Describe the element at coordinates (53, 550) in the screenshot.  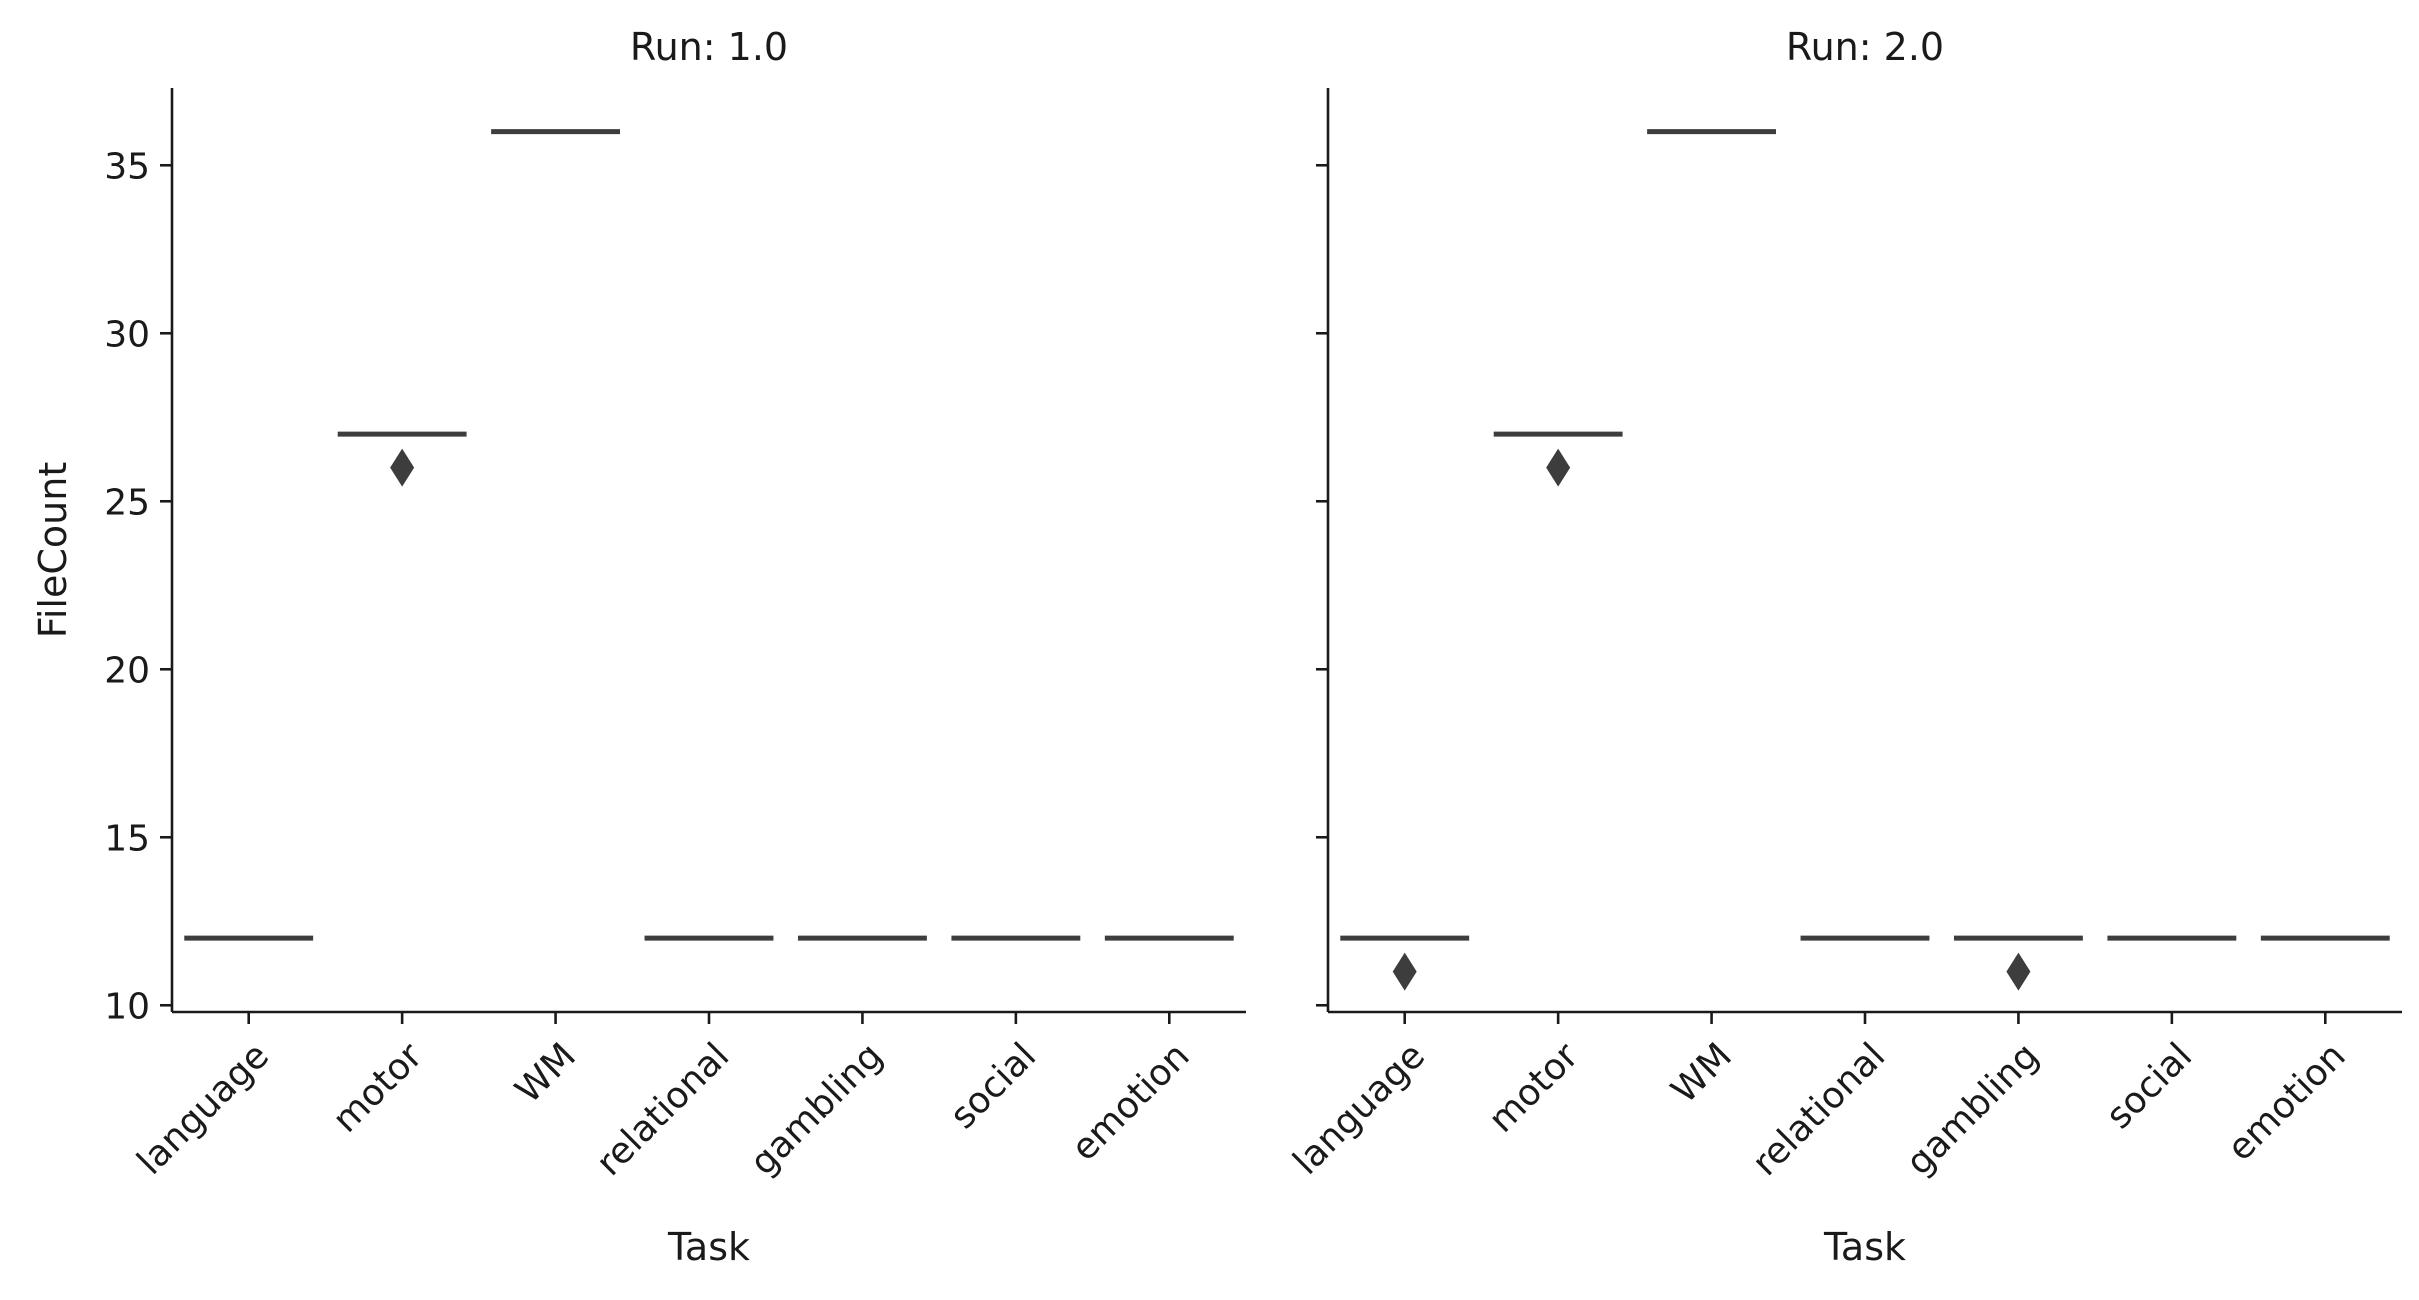
I see `y-axis-label: FileCount` at that location.